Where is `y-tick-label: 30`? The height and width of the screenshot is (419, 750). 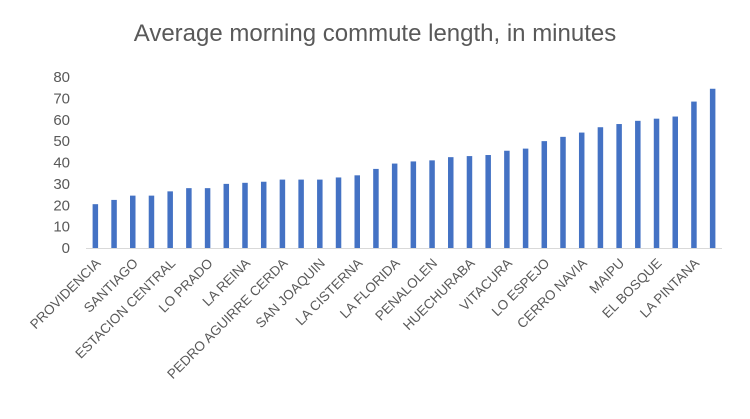 y-tick-label: 30 is located at coordinates (61, 184).